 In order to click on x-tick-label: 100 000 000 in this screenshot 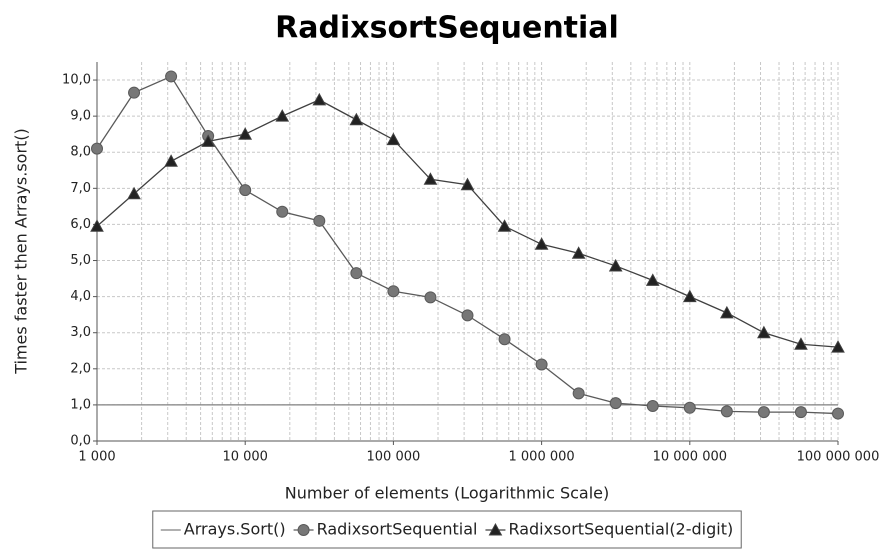, I will do `click(838, 457)`.